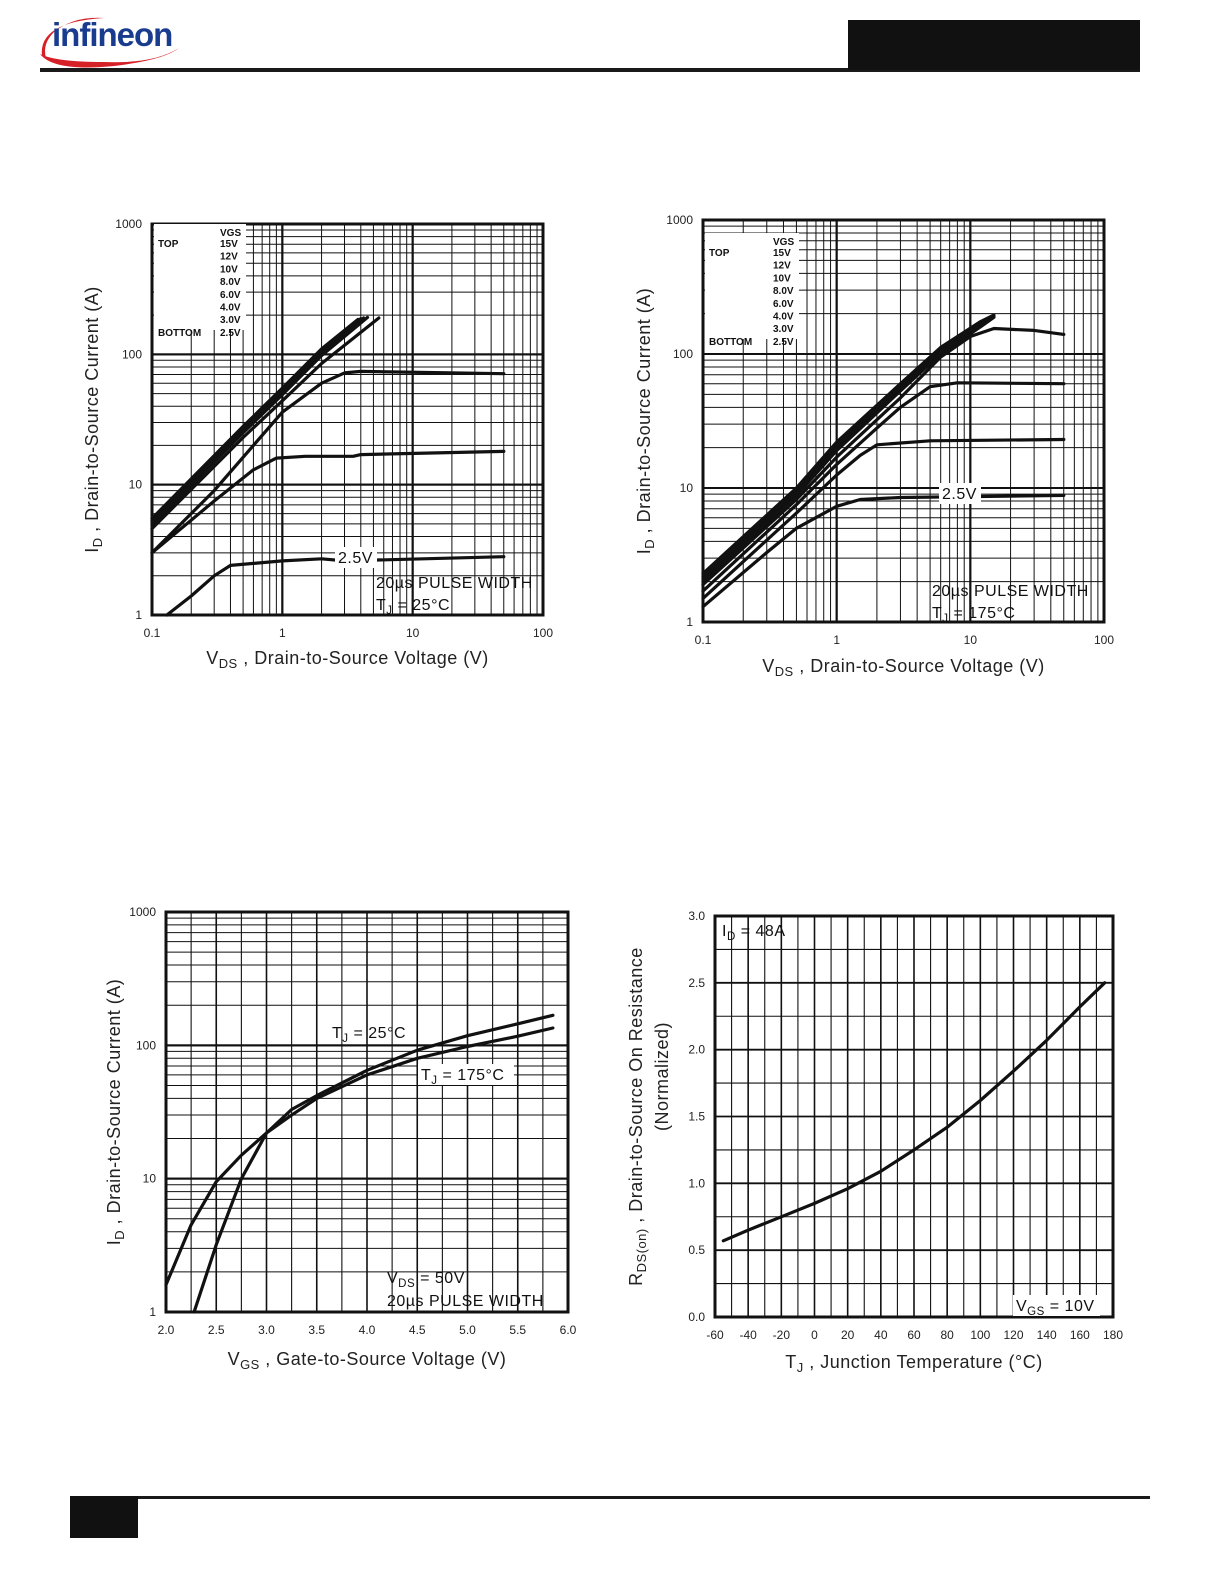 This screenshot has width=1224, height=1584. What do you see at coordinates (636, 1087) in the screenshot?
I see `y-axis-label-rest: , Drain-to-Source On Resistance` at bounding box center [636, 1087].